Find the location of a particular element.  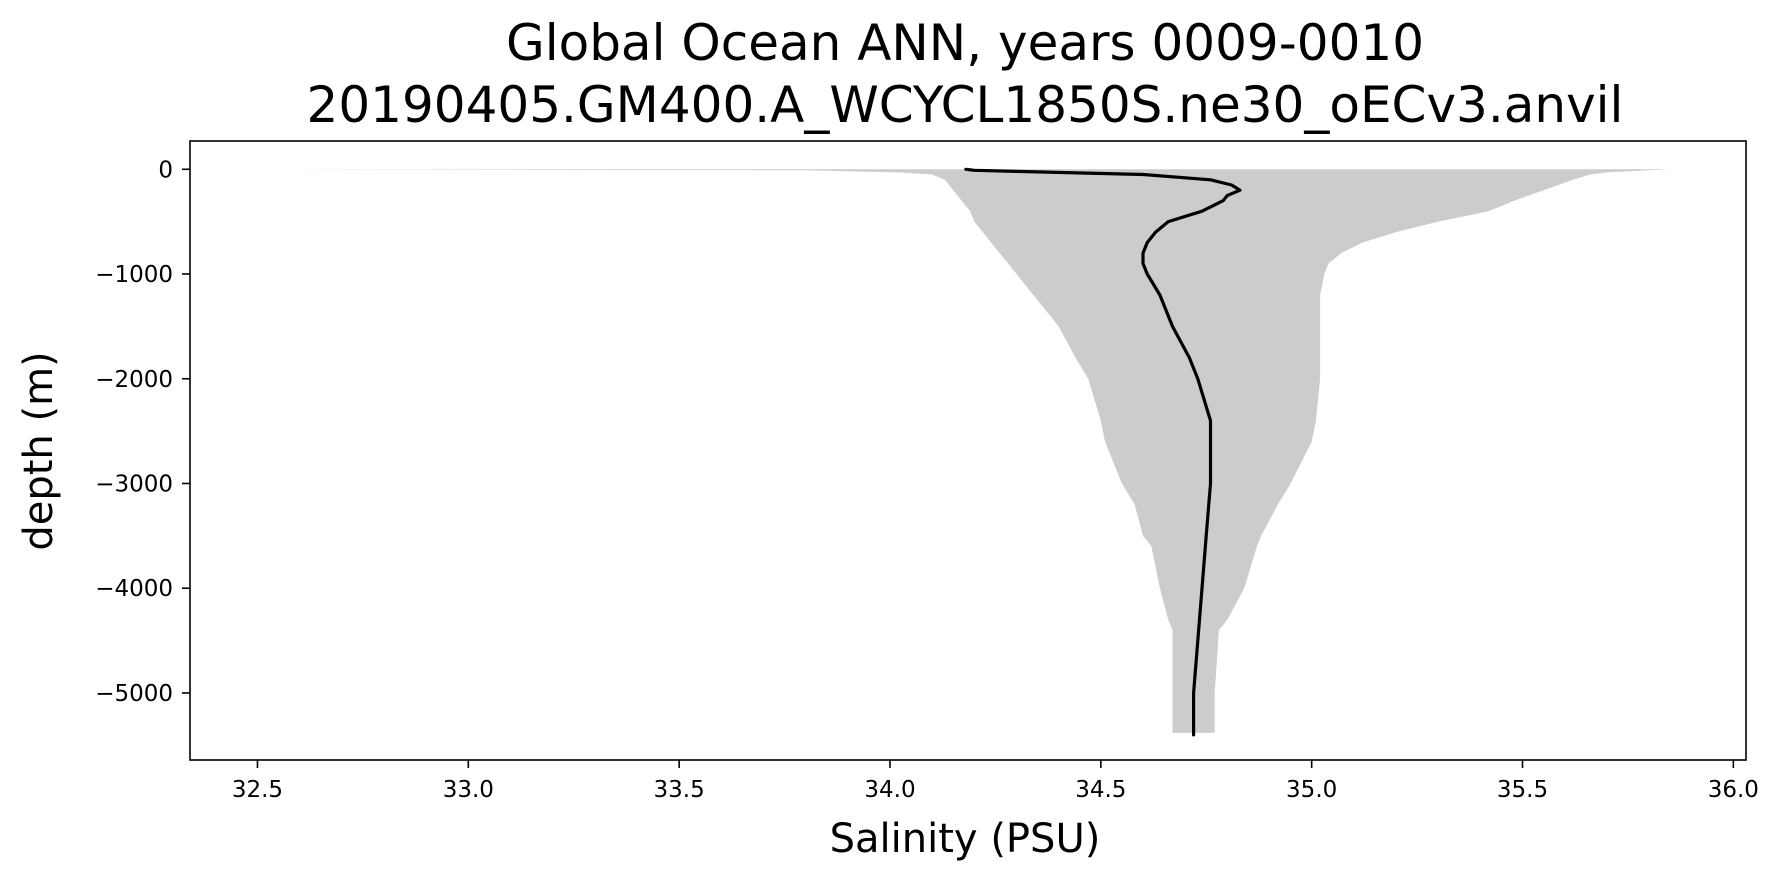

x-axis-label: Salinity (PSU) is located at coordinates (965, 839).